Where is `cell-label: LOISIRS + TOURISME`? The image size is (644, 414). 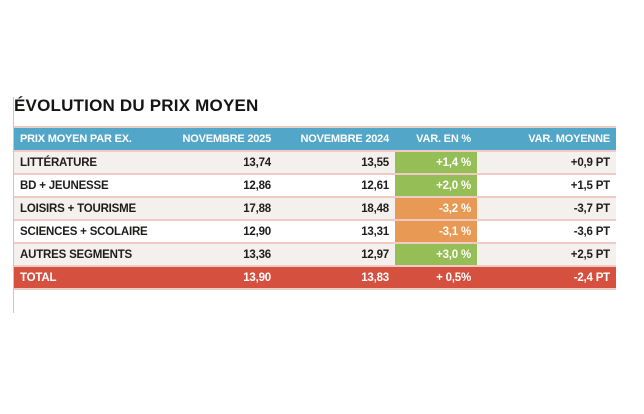
cell-label: LOISIRS + TOURISME is located at coordinates (94, 209).